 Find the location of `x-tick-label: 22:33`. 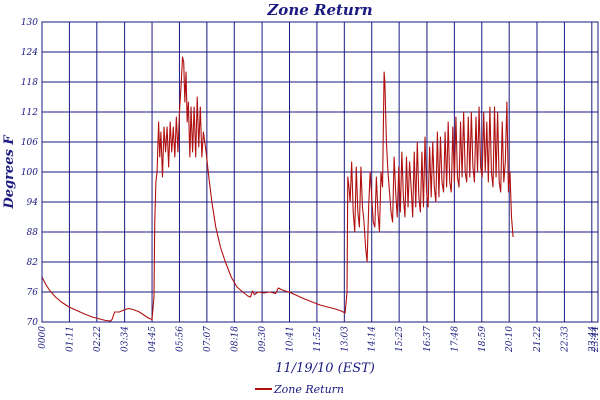

x-tick-label: 22:33 is located at coordinates (565, 339).